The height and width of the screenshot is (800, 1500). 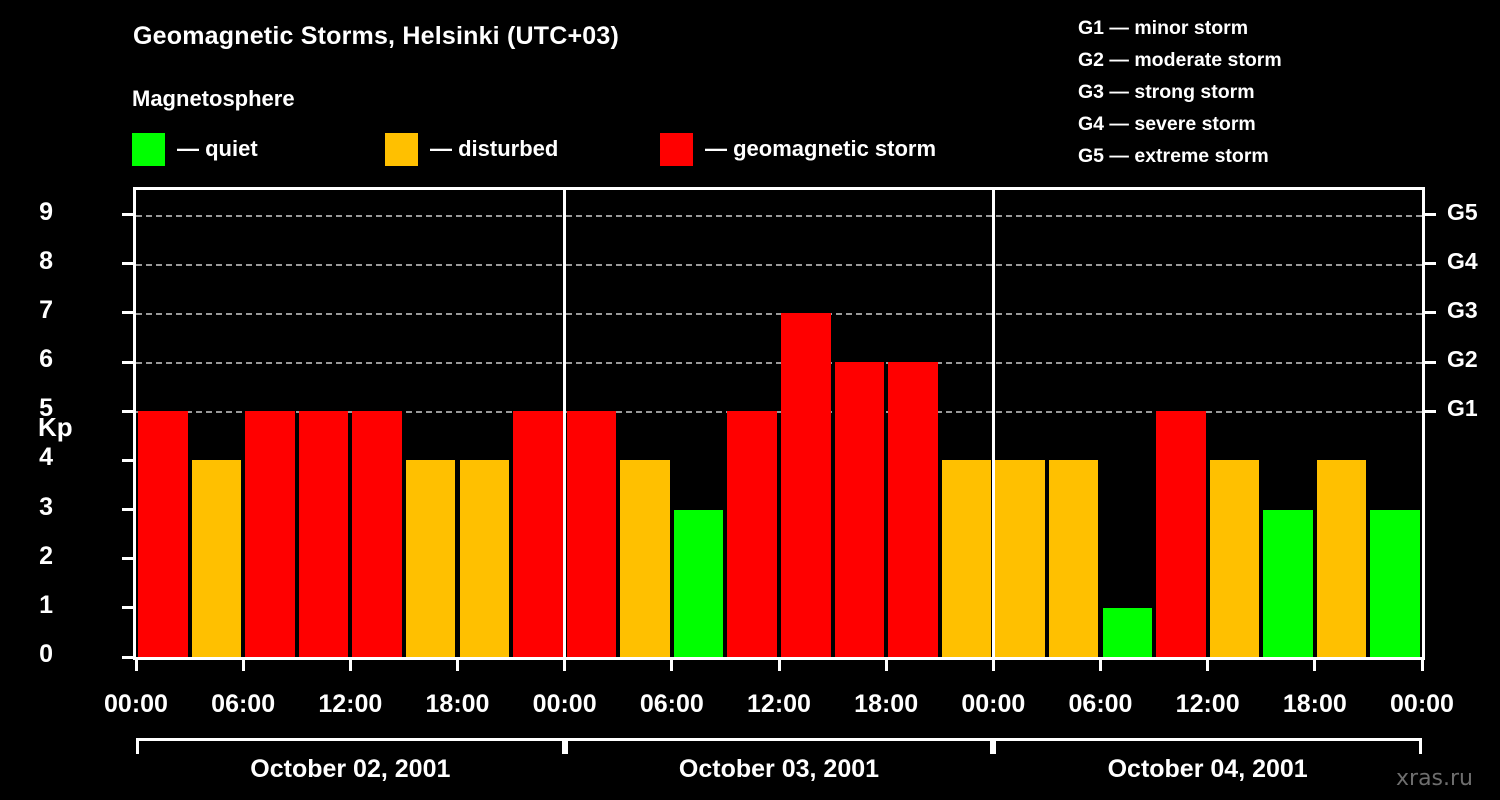 I want to click on g-scale-row: G2 — moderate storm, so click(x=1180, y=60).